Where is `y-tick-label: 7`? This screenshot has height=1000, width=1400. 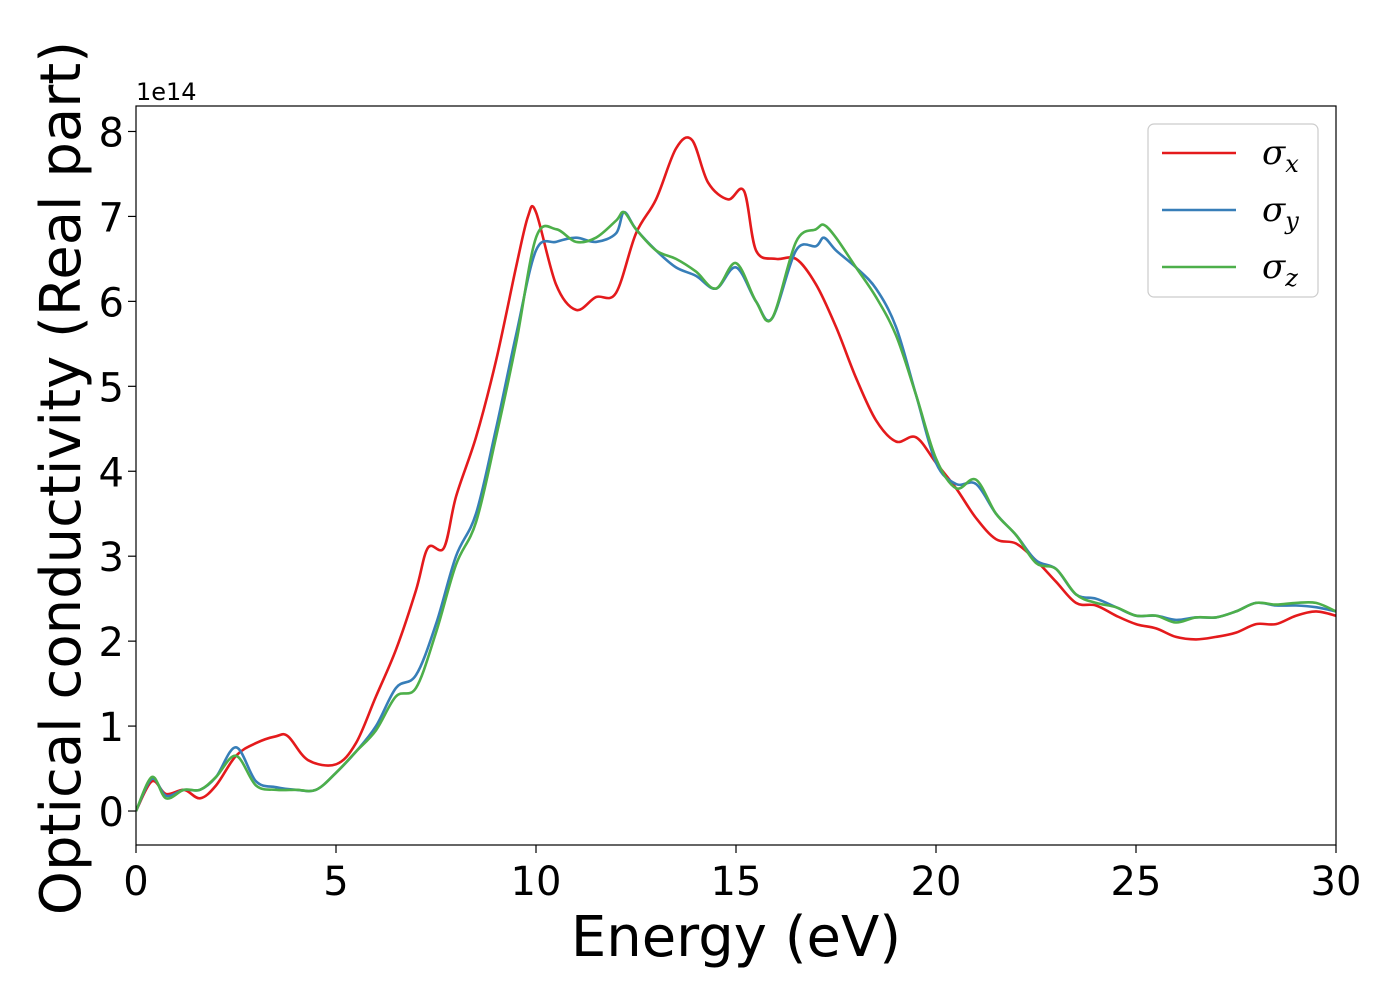
y-tick-label: 7 is located at coordinates (111, 218).